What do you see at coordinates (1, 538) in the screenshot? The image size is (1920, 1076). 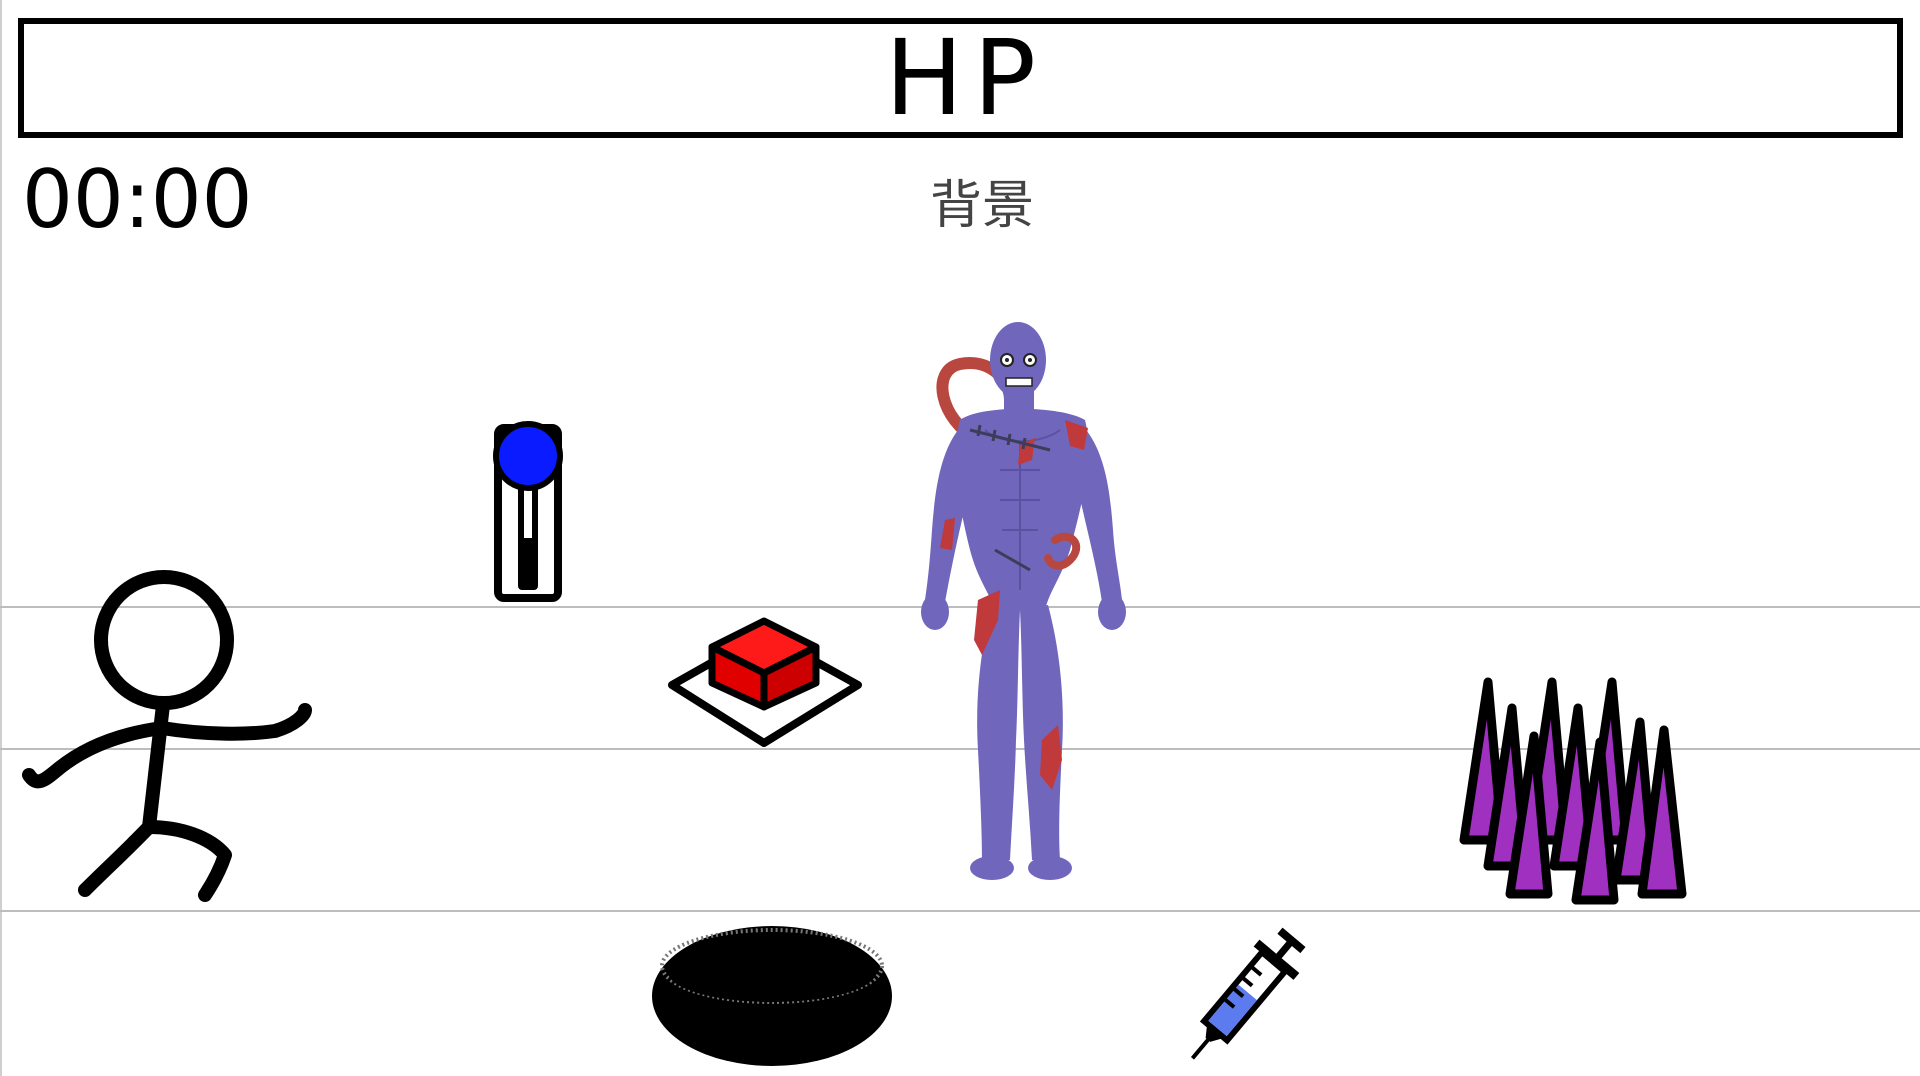 I see `stage-left-edge` at bounding box center [1, 538].